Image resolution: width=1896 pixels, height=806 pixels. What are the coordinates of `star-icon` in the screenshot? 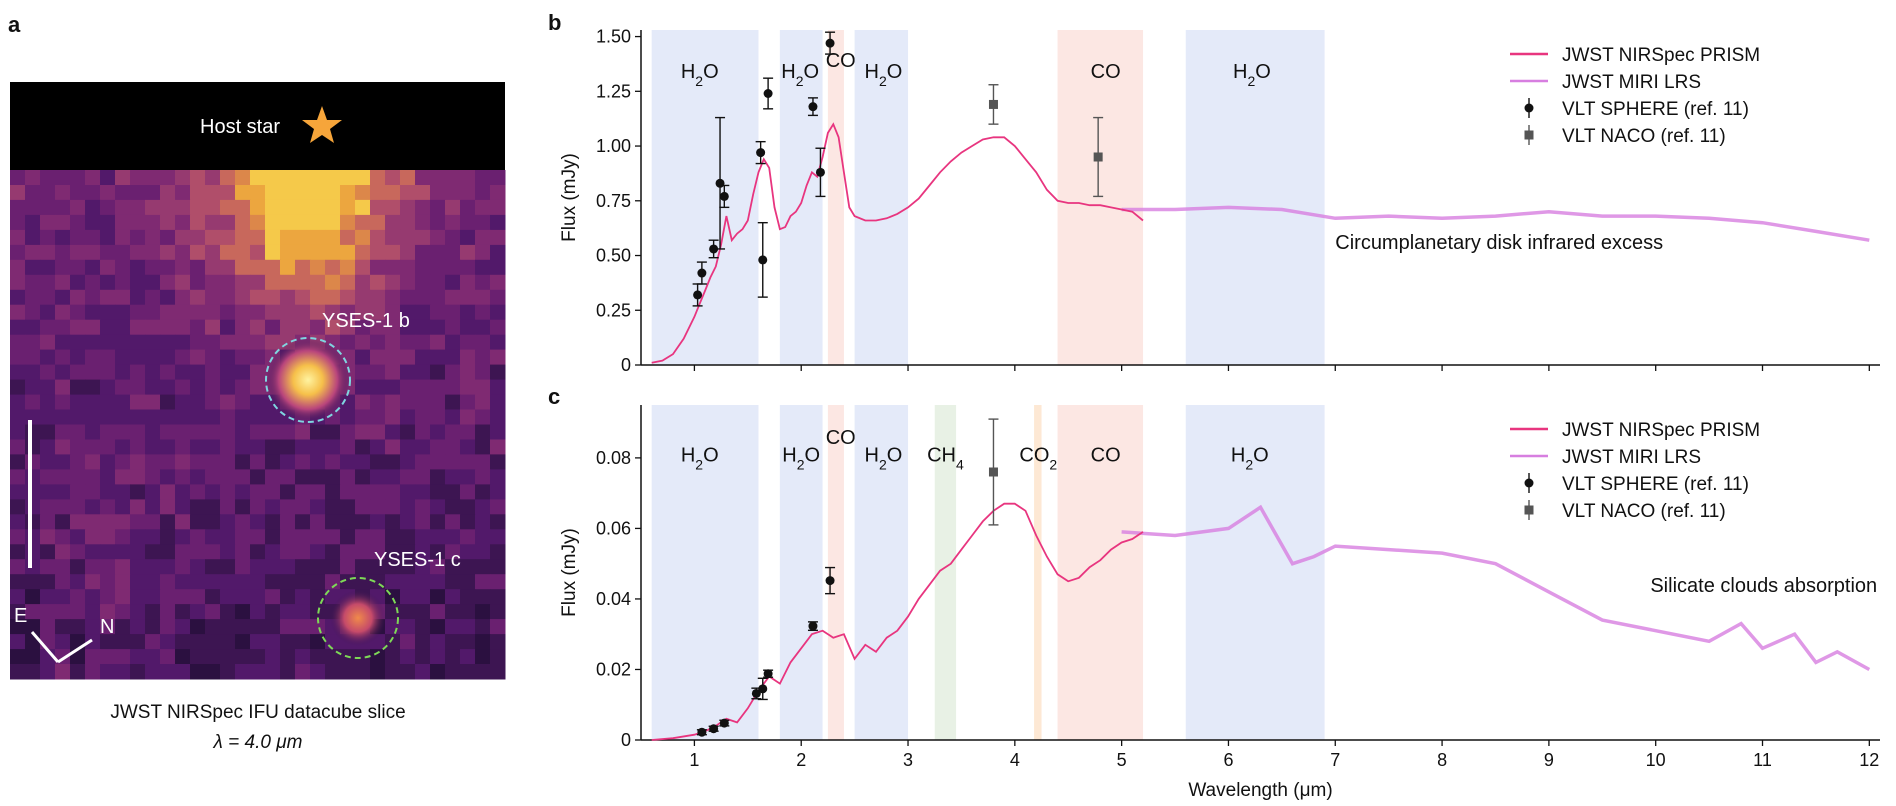 It's located at (322, 124).